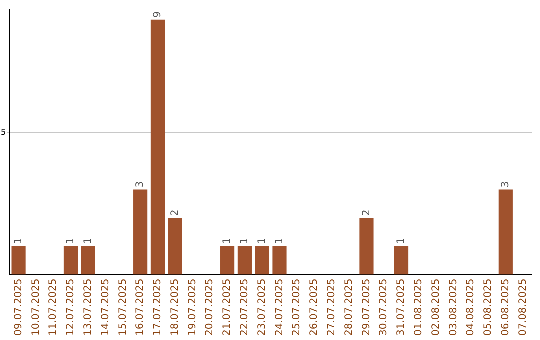 The width and height of the screenshot is (540, 340). Describe the element at coordinates (280, 307) in the screenshot. I see `x-tick-label: 24.07.2025` at that location.